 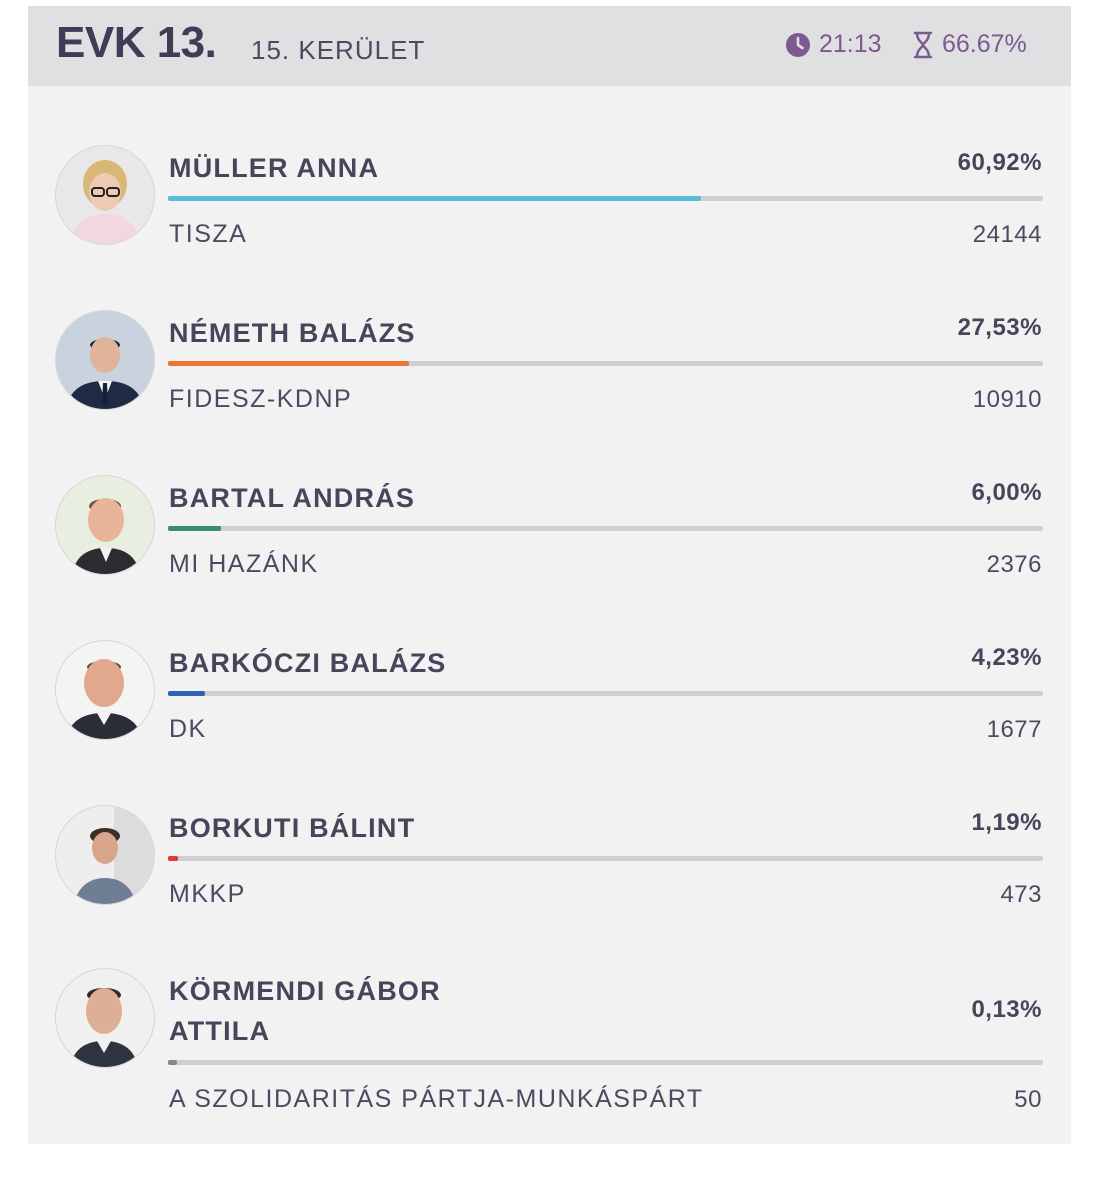 What do you see at coordinates (999, 327) in the screenshot?
I see `candidate-percent: 27,53%` at bounding box center [999, 327].